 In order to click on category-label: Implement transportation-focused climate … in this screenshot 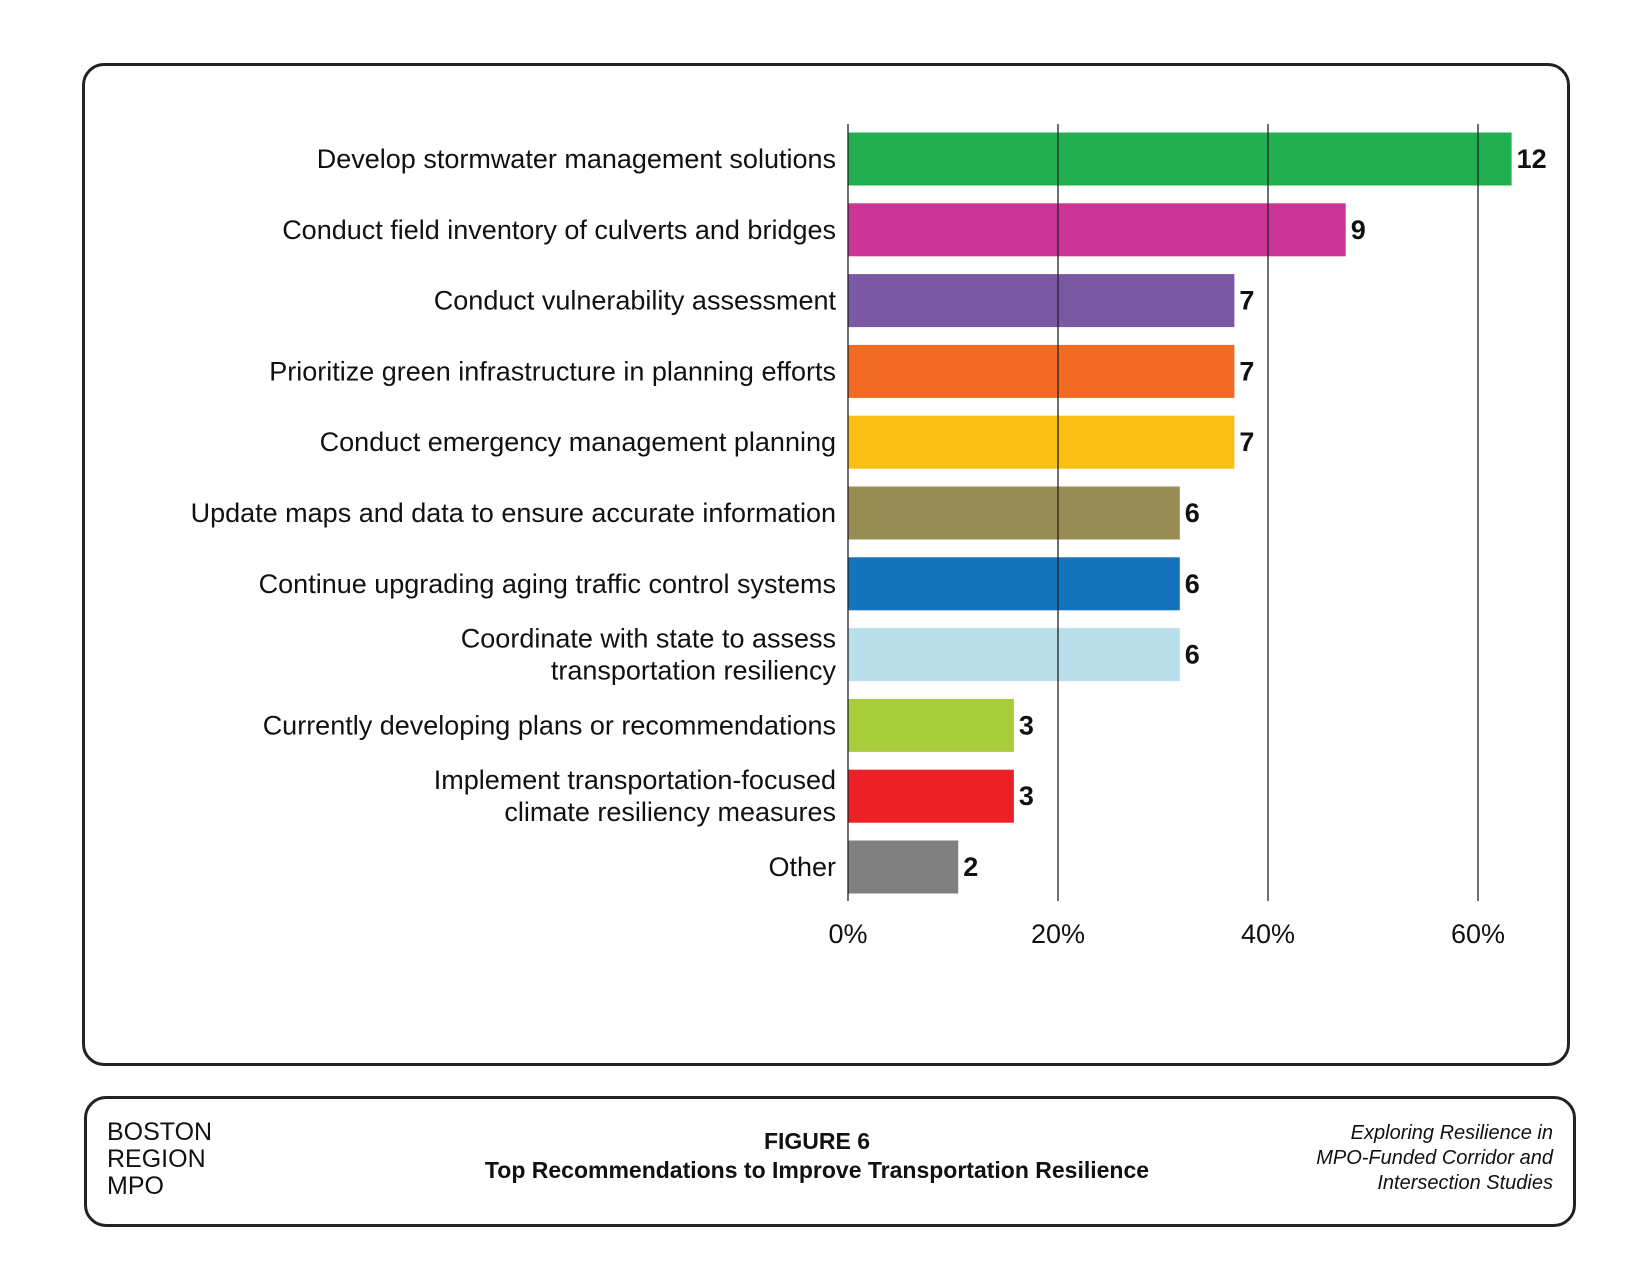, I will do `click(635, 796)`.